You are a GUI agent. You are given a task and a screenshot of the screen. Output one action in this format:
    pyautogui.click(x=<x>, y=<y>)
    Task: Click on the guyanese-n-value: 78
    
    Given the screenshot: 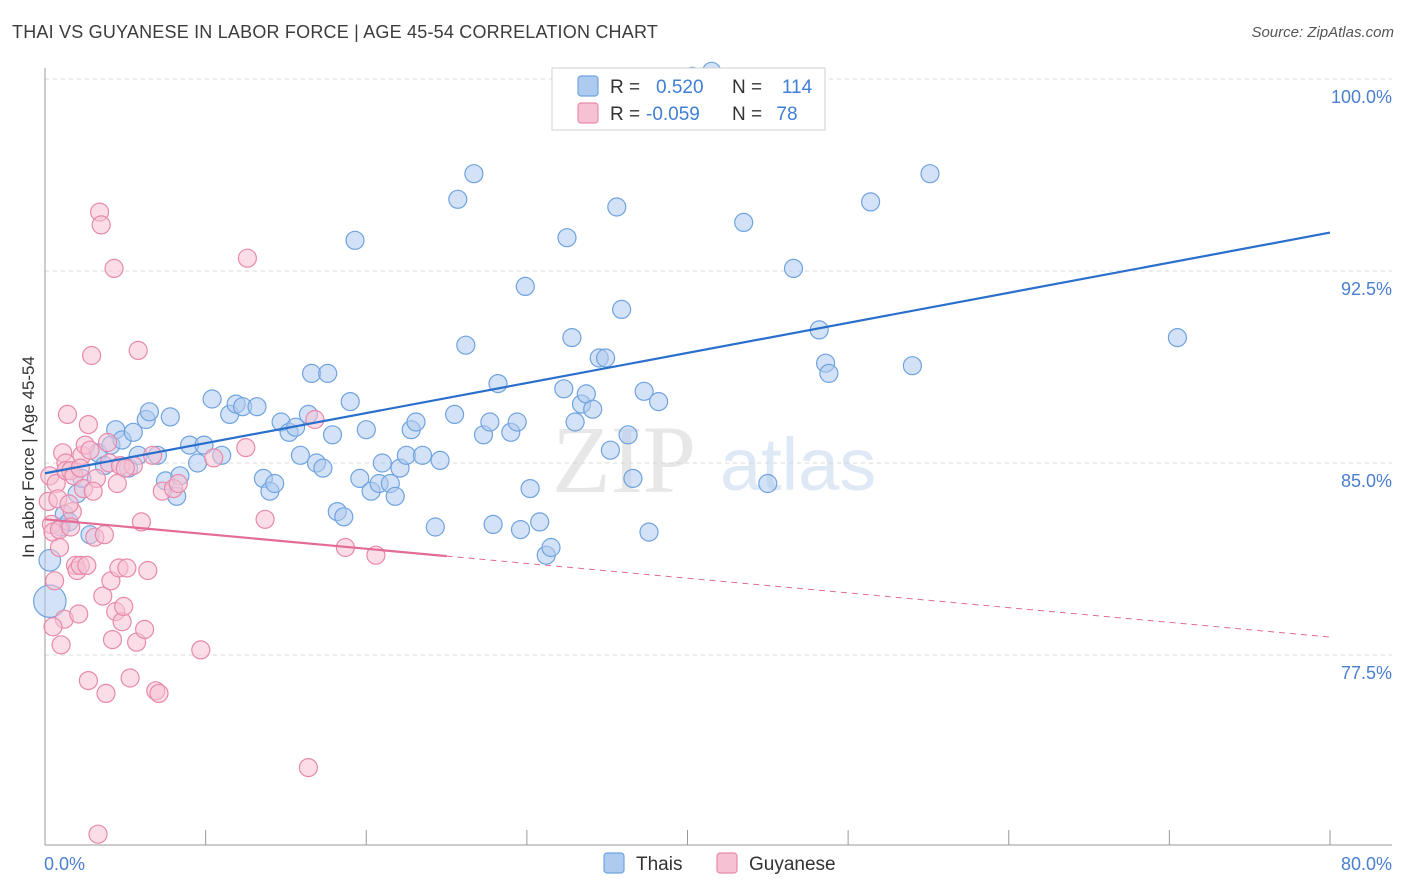 What is the action you would take?
    pyautogui.click(x=786, y=114)
    